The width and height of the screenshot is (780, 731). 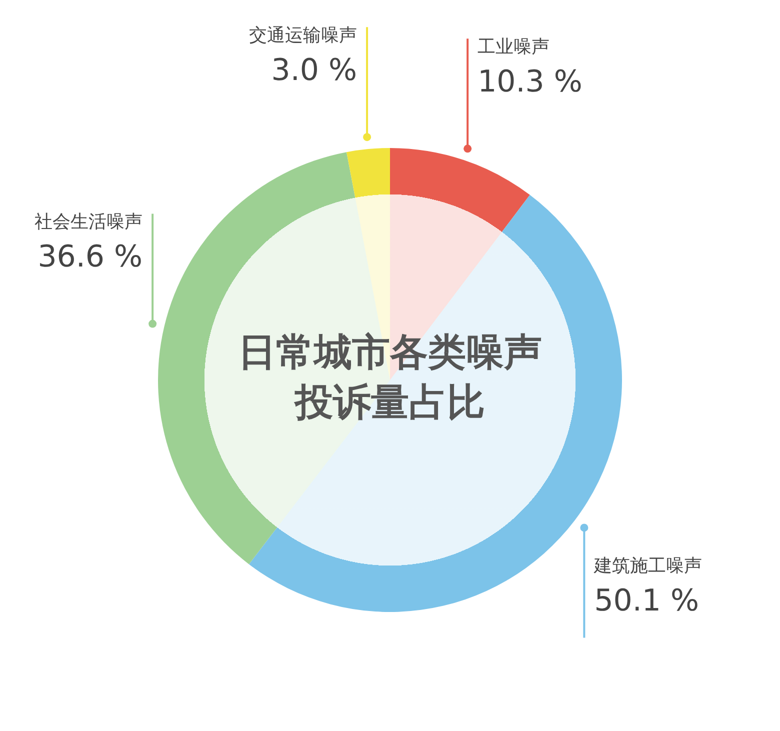 I want to click on data-label: 50.1 %, so click(x=647, y=601).